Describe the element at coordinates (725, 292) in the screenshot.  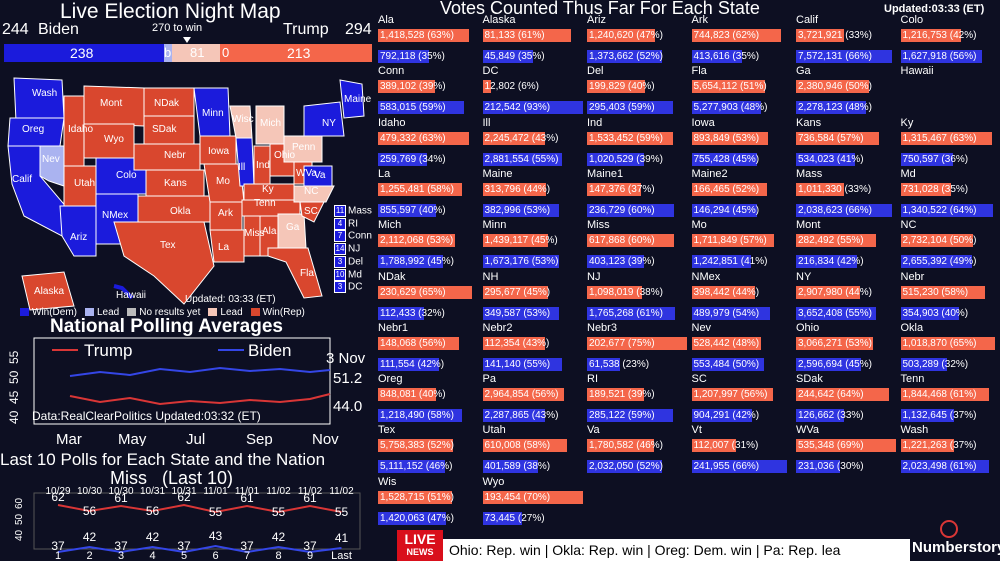
I see `rep-vote-bar: 398,442 (44%)` at that location.